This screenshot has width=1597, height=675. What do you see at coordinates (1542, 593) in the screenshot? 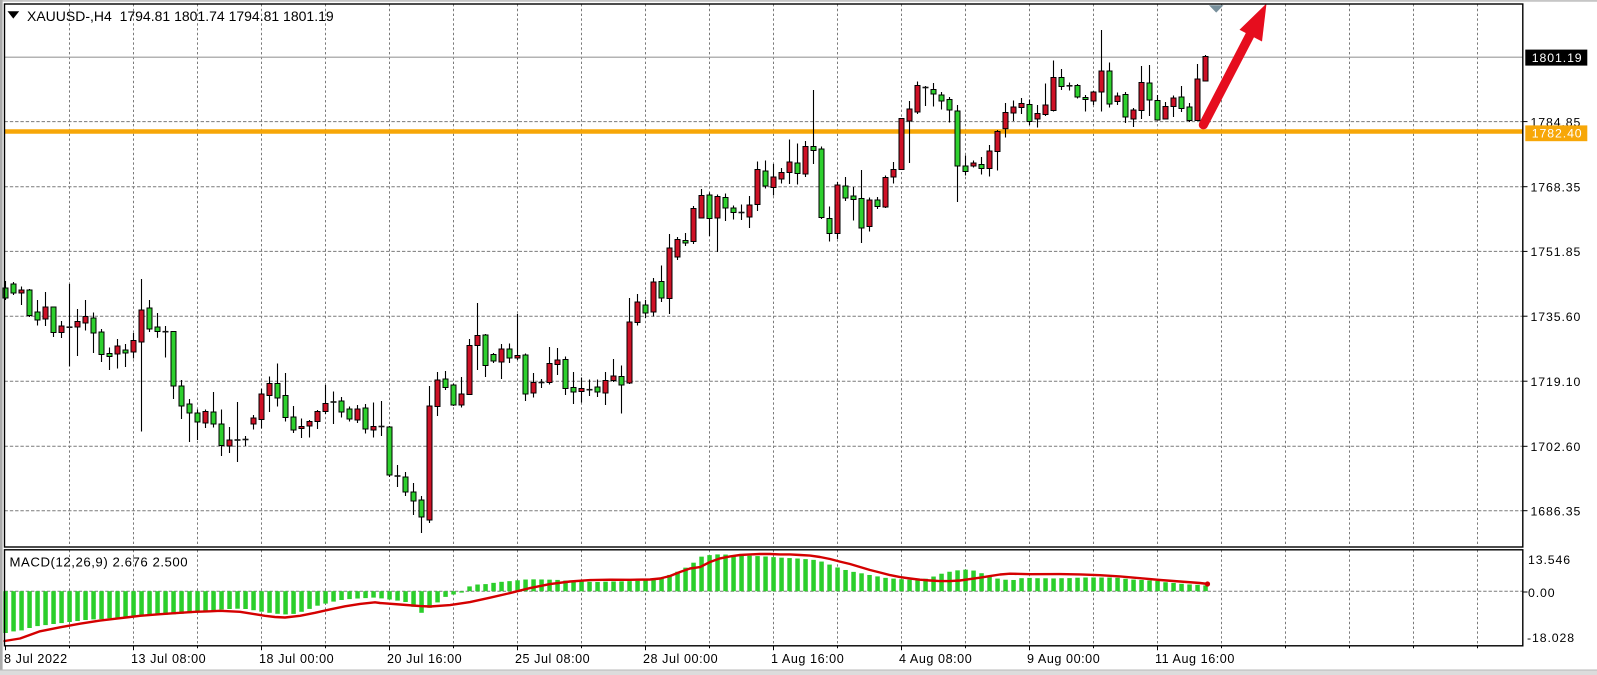
I see `svg-text: 0.00` at bounding box center [1542, 593].